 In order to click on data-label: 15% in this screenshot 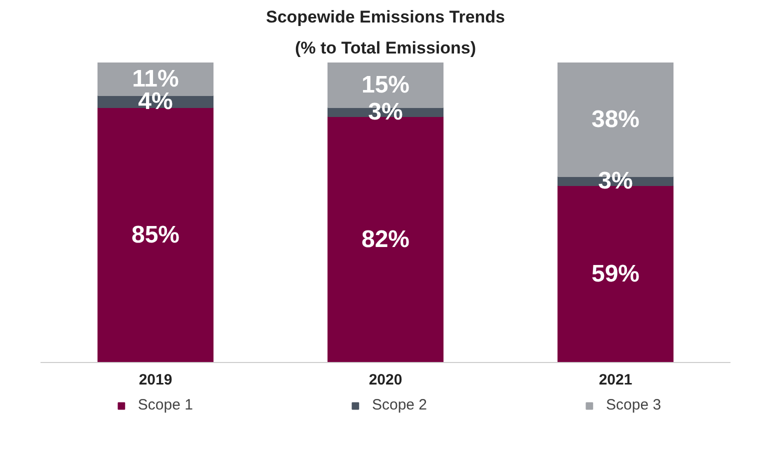, I will do `click(385, 85)`.